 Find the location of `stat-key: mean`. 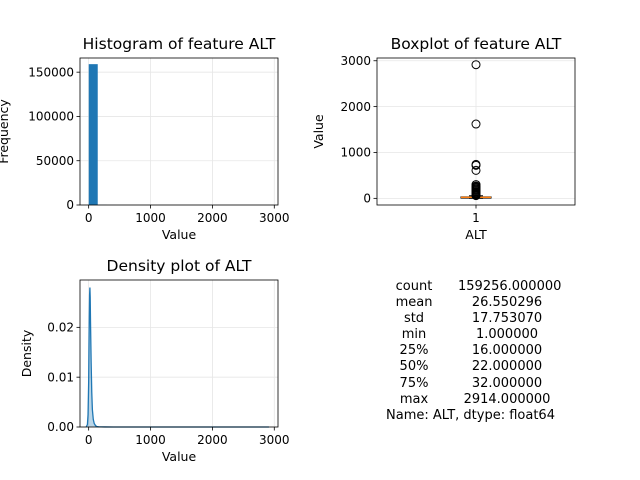

stat-key: mean is located at coordinates (414, 303).